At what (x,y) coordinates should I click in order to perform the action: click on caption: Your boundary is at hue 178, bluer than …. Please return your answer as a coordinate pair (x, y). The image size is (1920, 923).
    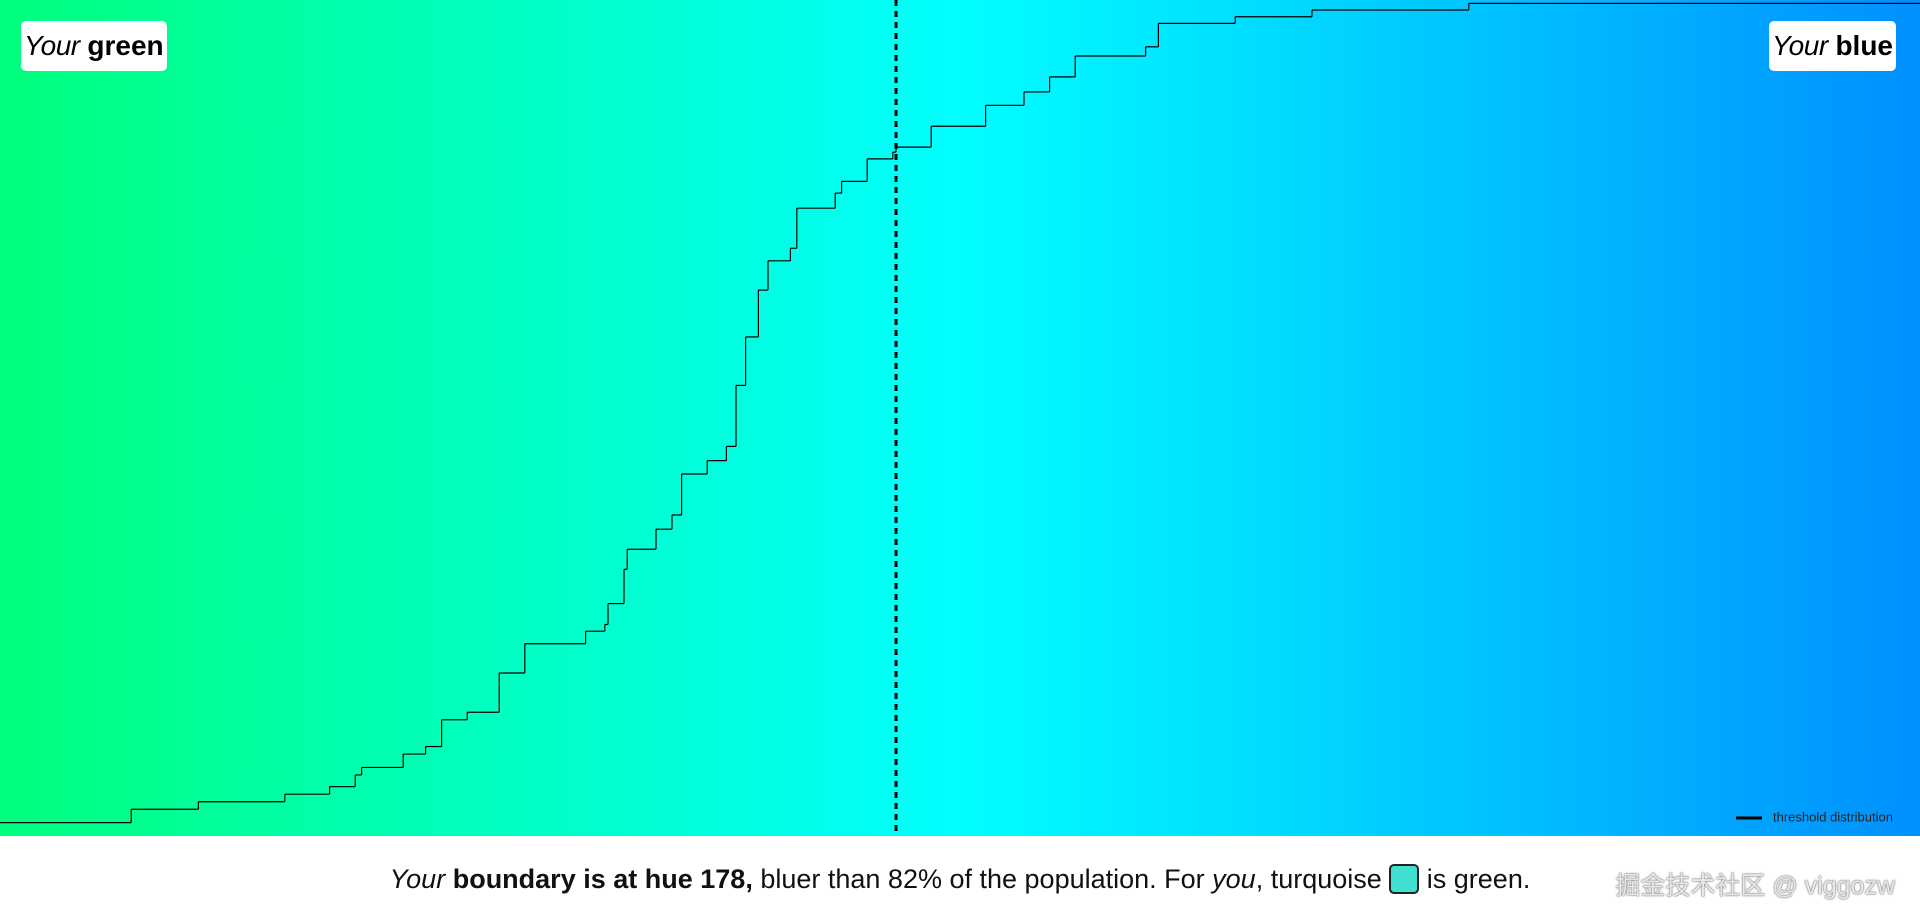
    Looking at the image, I should click on (960, 879).